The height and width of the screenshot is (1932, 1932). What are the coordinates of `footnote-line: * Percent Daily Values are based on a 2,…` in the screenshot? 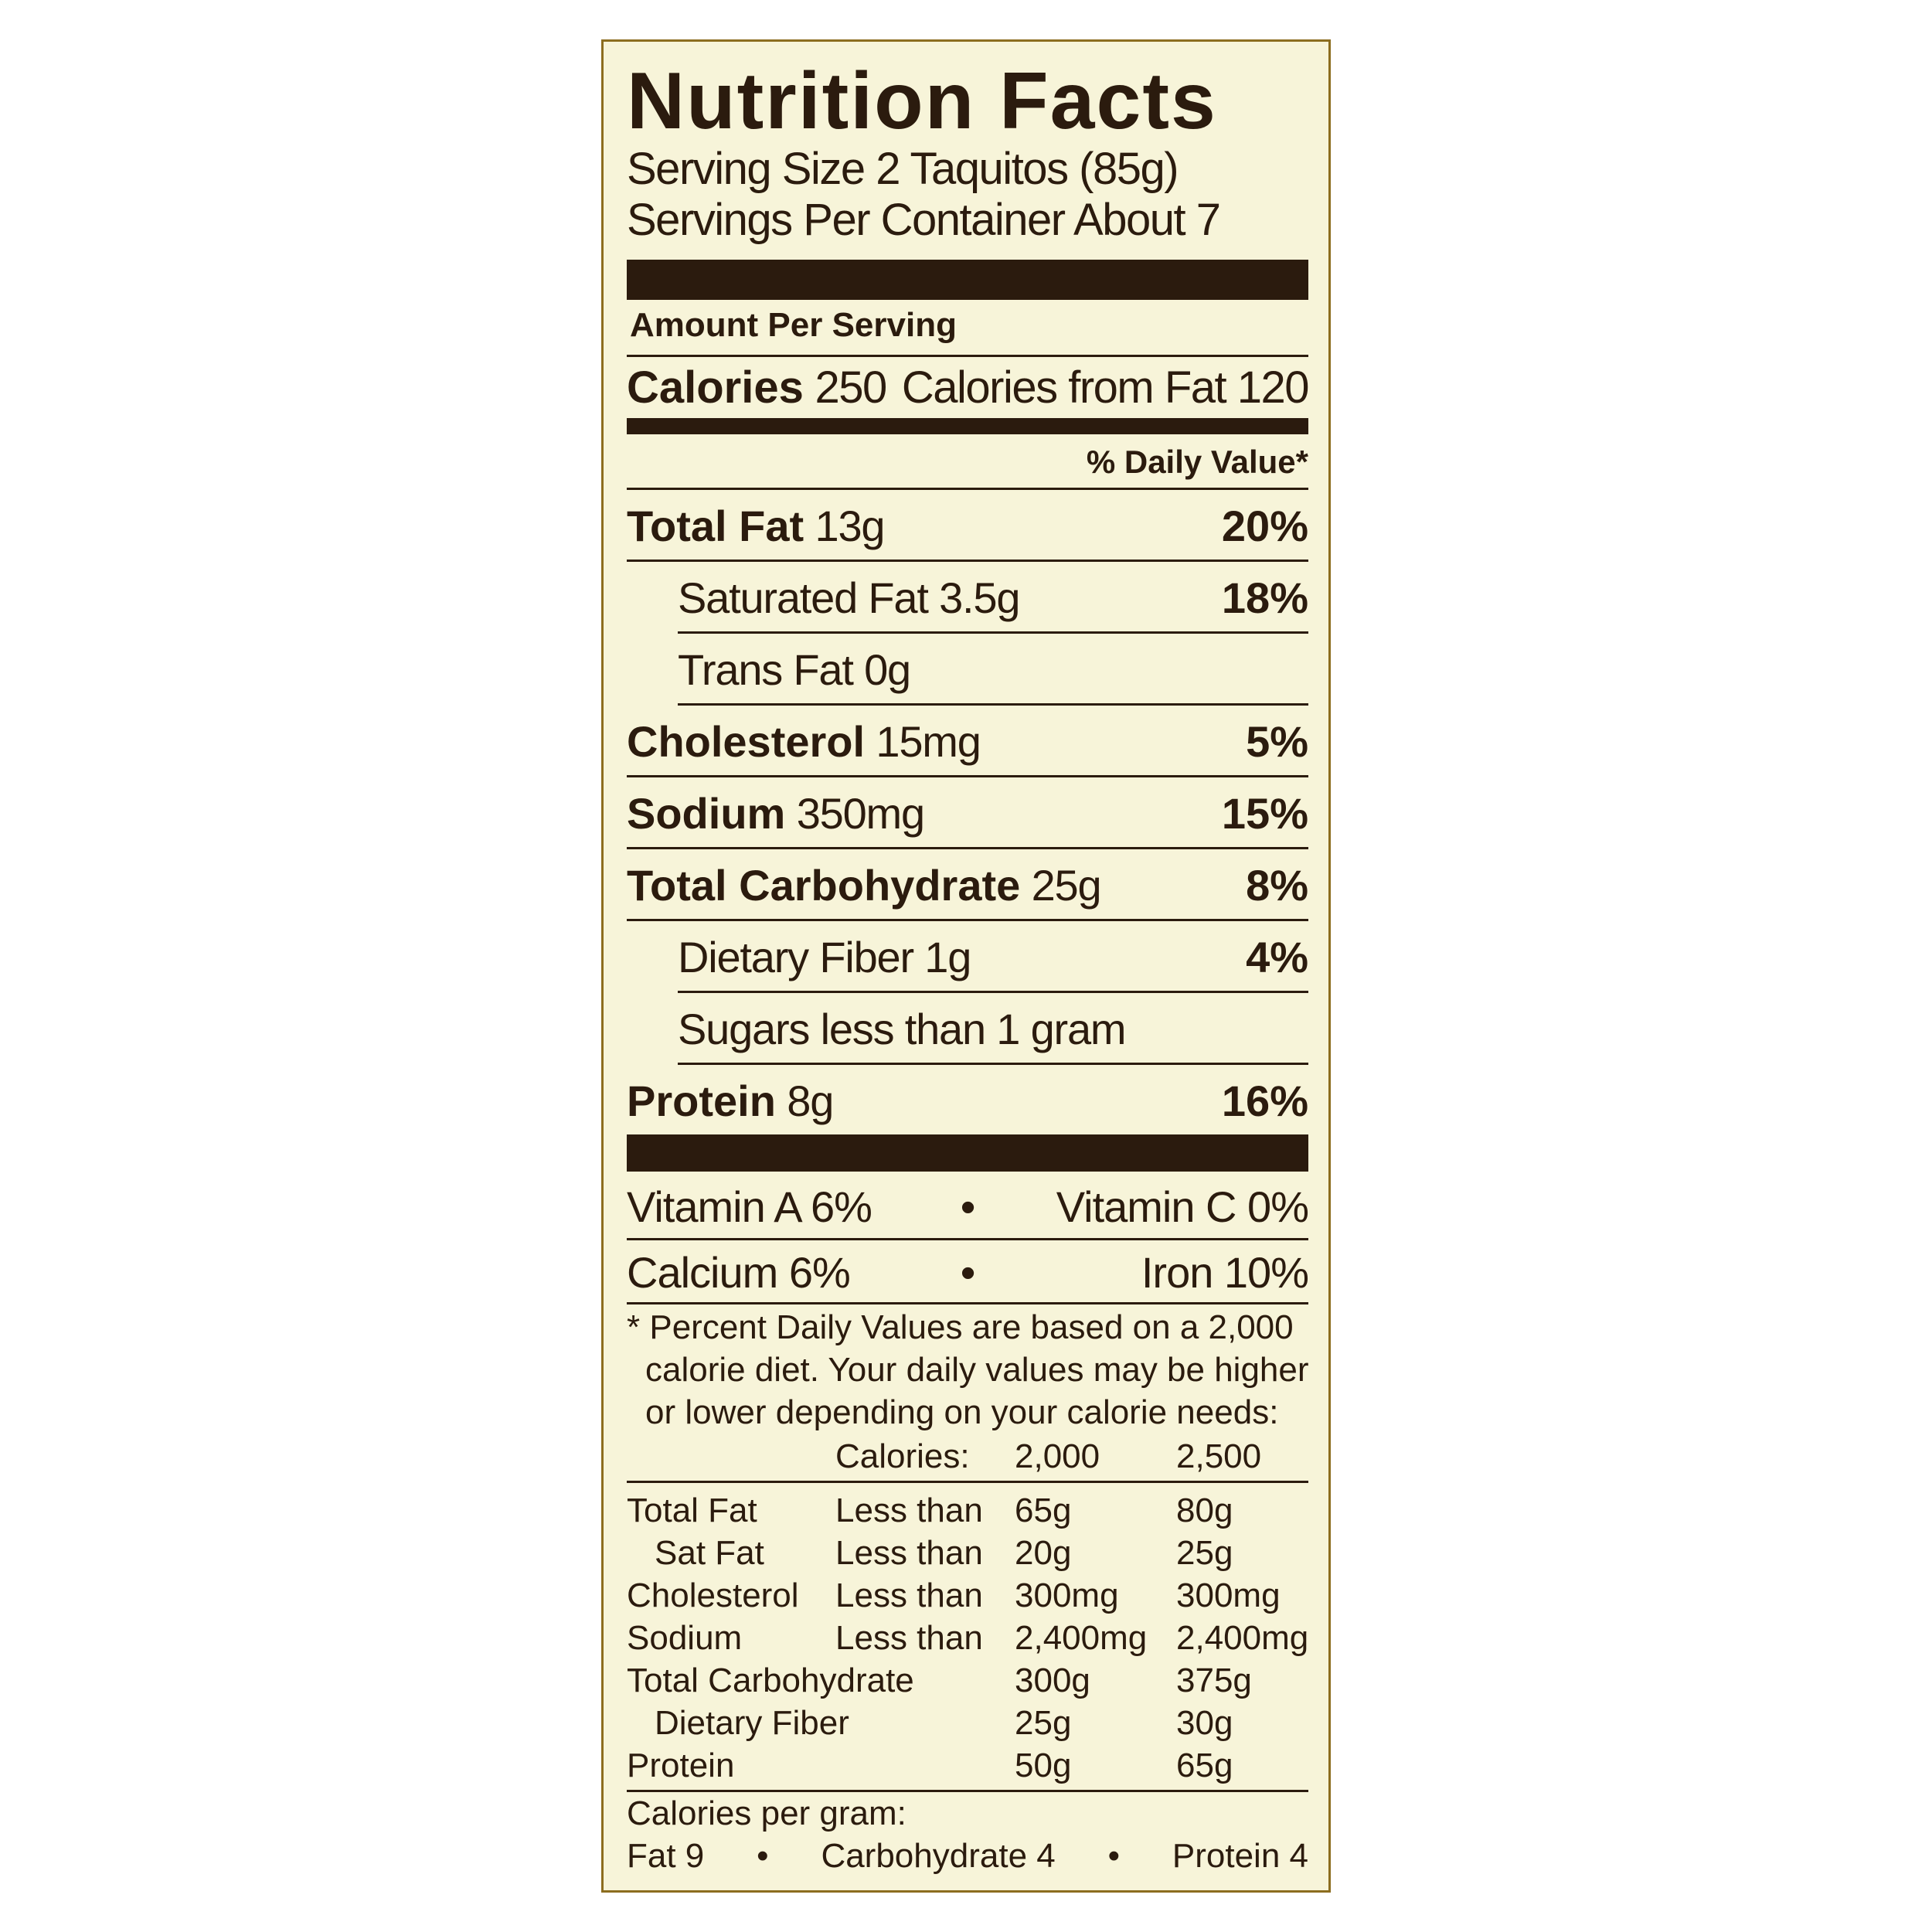 It's located at (961, 1327).